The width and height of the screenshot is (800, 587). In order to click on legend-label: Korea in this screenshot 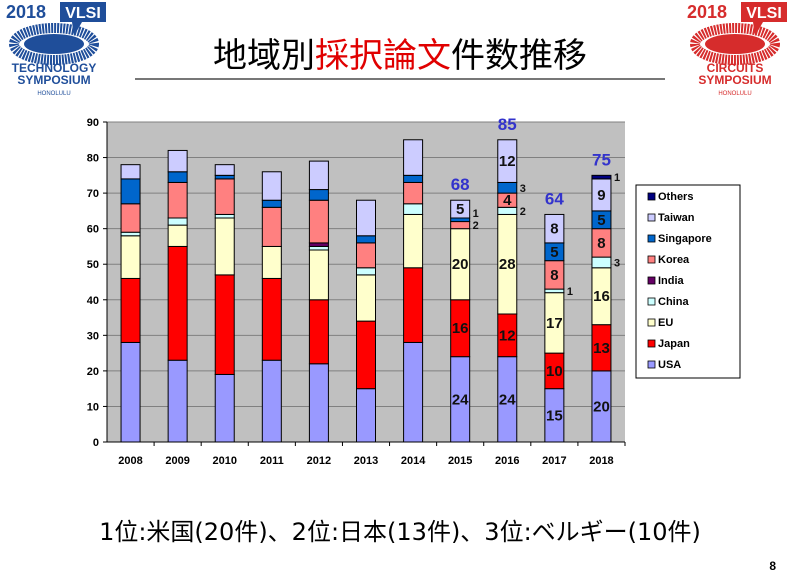, I will do `click(674, 260)`.